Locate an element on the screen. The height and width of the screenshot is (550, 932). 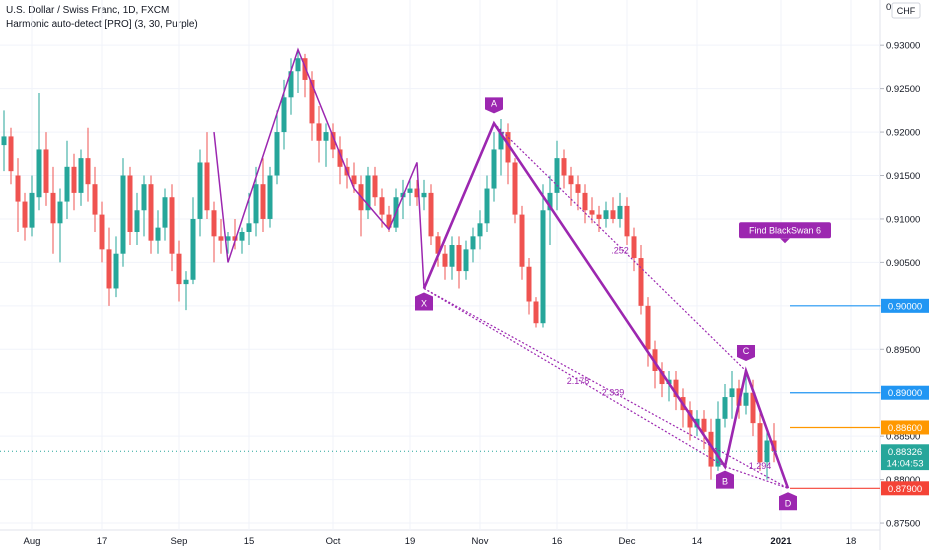
y-tick-label: 0.93000 is located at coordinates (903, 46).